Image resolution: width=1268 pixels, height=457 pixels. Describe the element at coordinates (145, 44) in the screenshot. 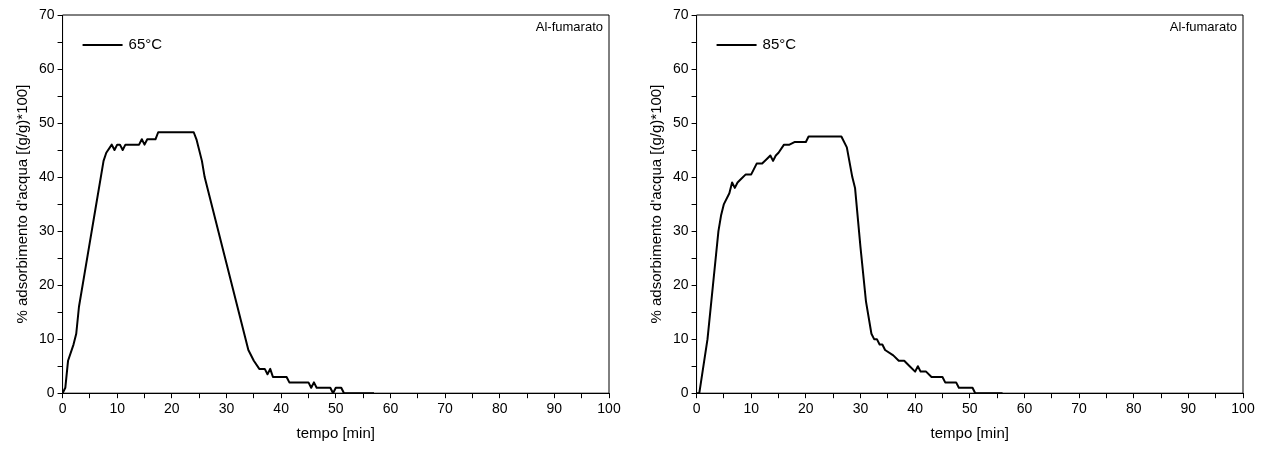

I see `legend-label: 65°C` at that location.